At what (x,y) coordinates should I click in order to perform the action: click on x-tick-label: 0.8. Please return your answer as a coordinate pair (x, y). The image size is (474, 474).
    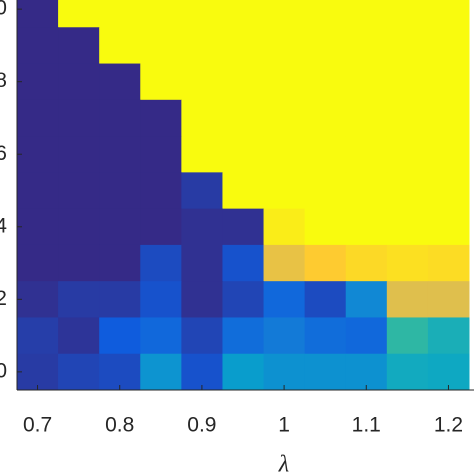
    Looking at the image, I should click on (119, 425).